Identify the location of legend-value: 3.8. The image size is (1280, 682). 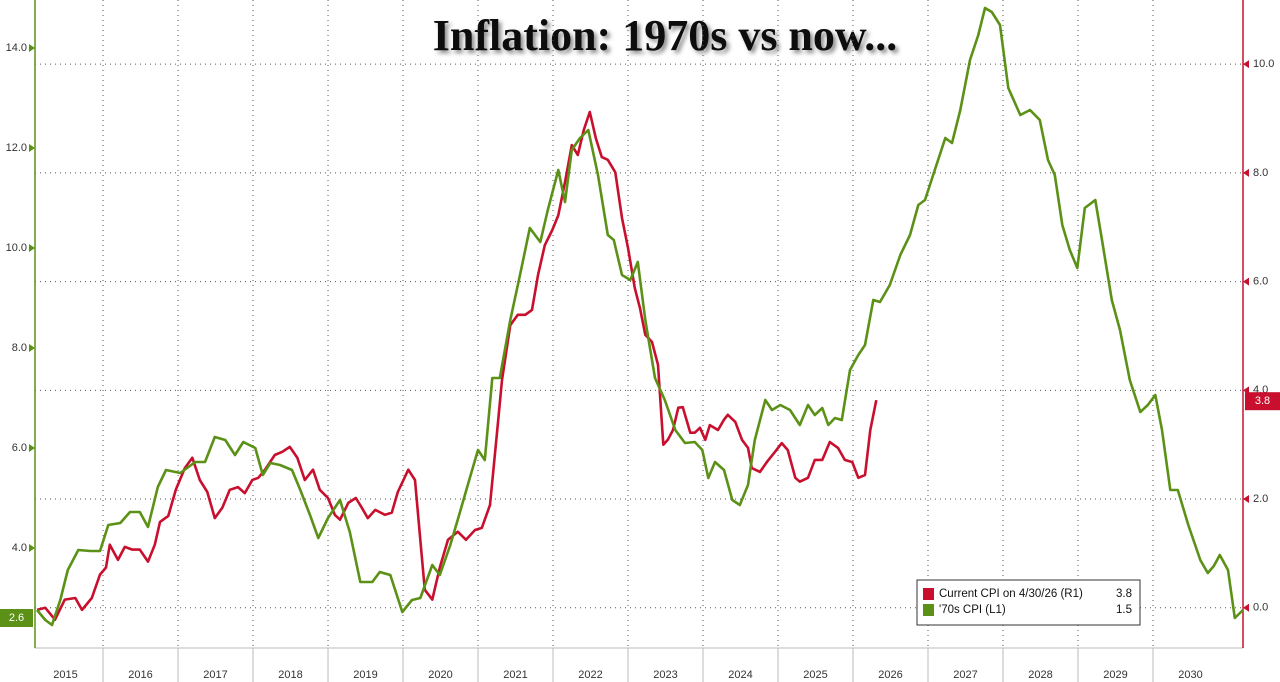
(1124, 594).